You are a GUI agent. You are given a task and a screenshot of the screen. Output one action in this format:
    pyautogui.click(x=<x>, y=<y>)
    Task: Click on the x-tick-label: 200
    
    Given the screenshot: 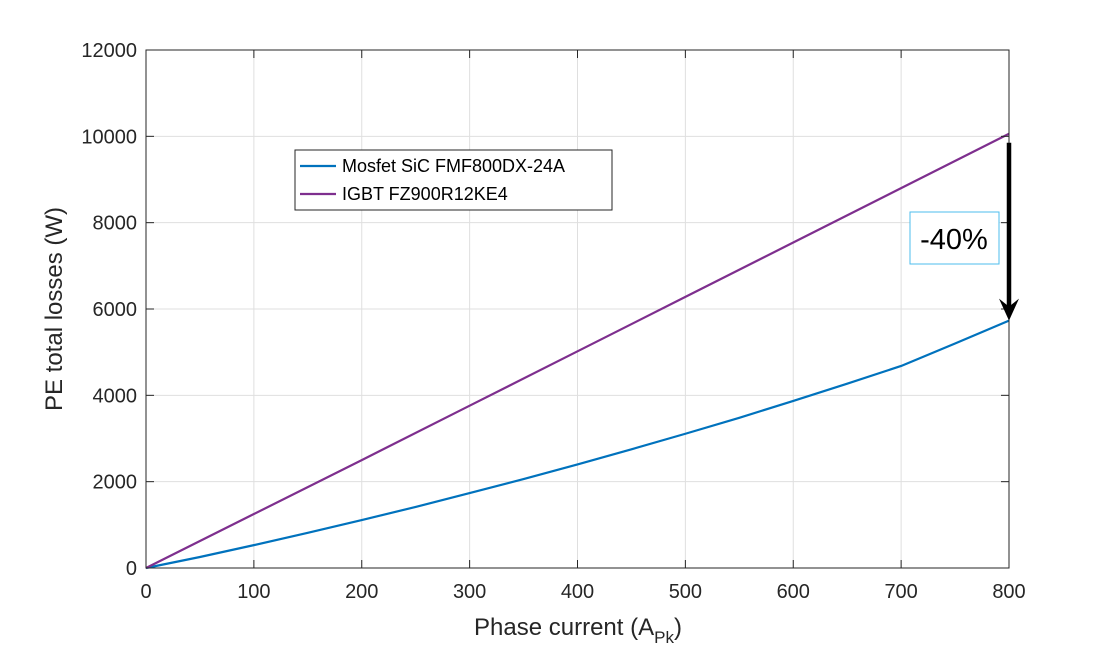 What is the action you would take?
    pyautogui.click(x=361, y=592)
    